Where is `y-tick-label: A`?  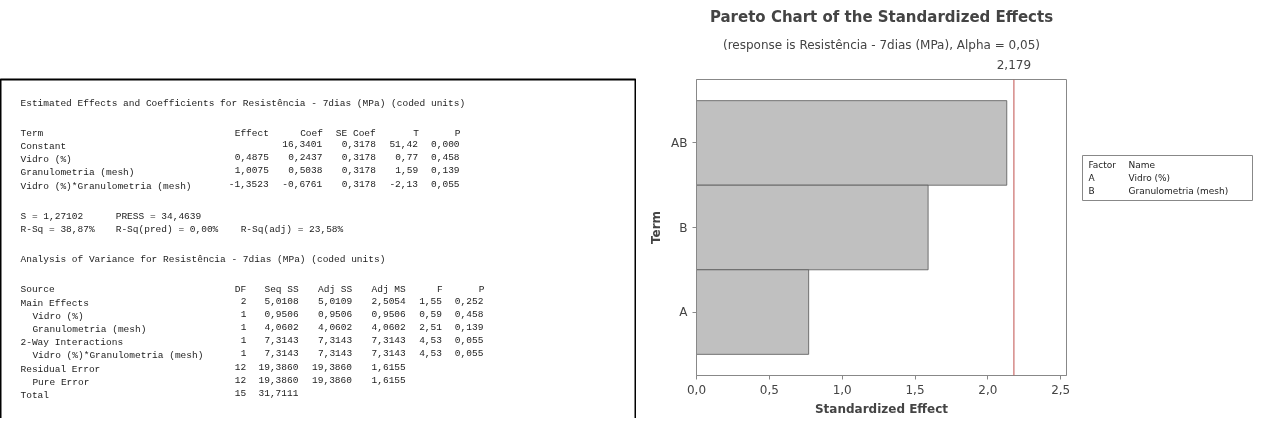 y-tick-label: A is located at coordinates (684, 312).